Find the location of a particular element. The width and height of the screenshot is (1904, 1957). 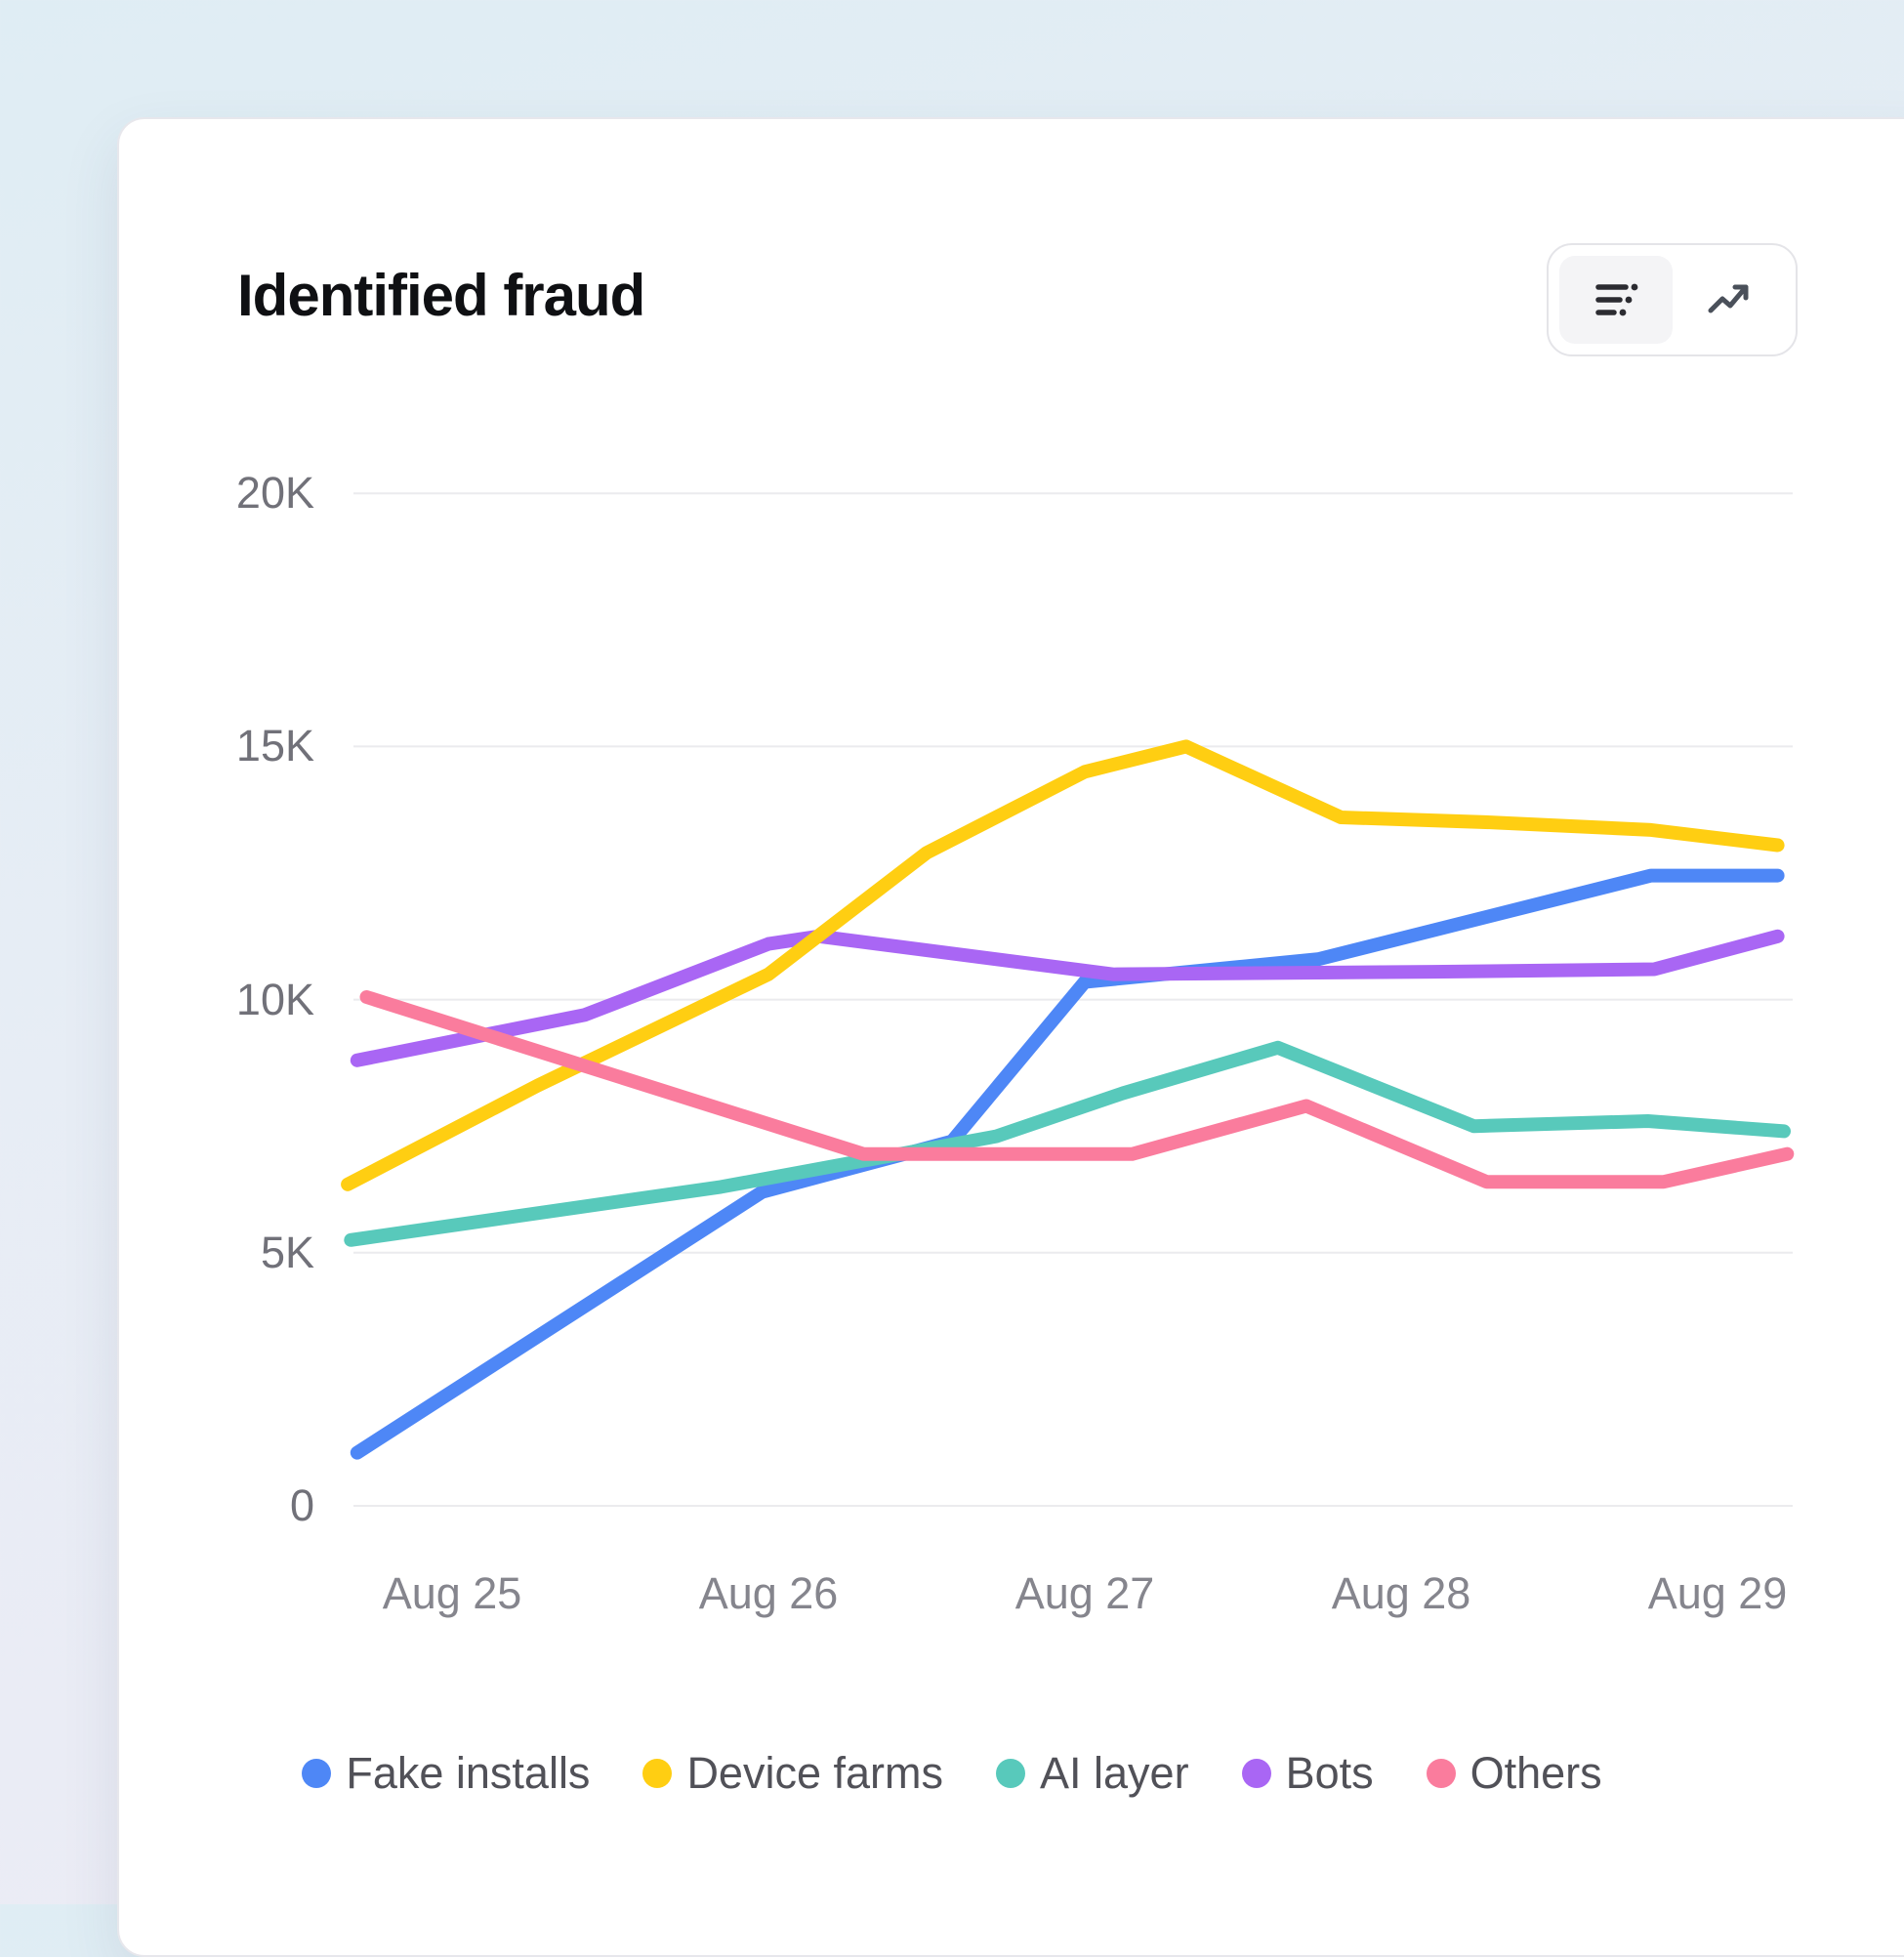

x-axis-label: Aug 28 is located at coordinates (1401, 1593).